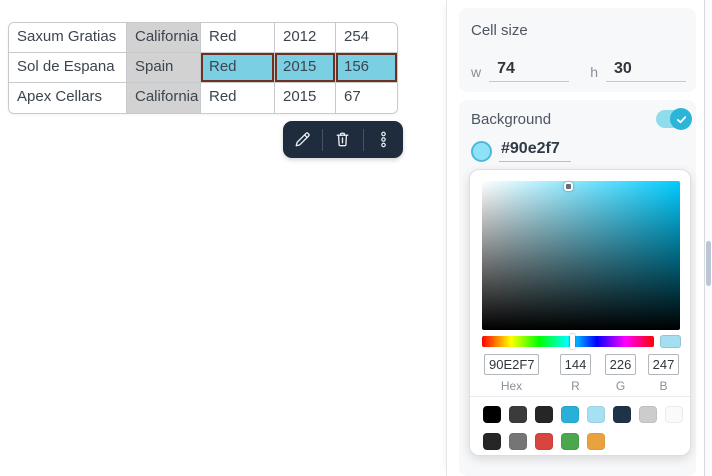  What do you see at coordinates (366, 68) in the screenshot?
I see `table-cell-selected: 156` at bounding box center [366, 68].